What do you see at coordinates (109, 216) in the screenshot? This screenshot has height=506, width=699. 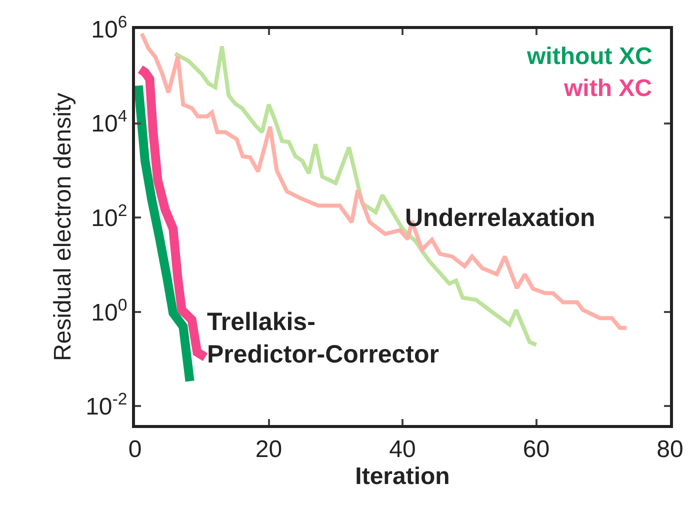 I see `y-tick-label: 10$^{2}$` at bounding box center [109, 216].